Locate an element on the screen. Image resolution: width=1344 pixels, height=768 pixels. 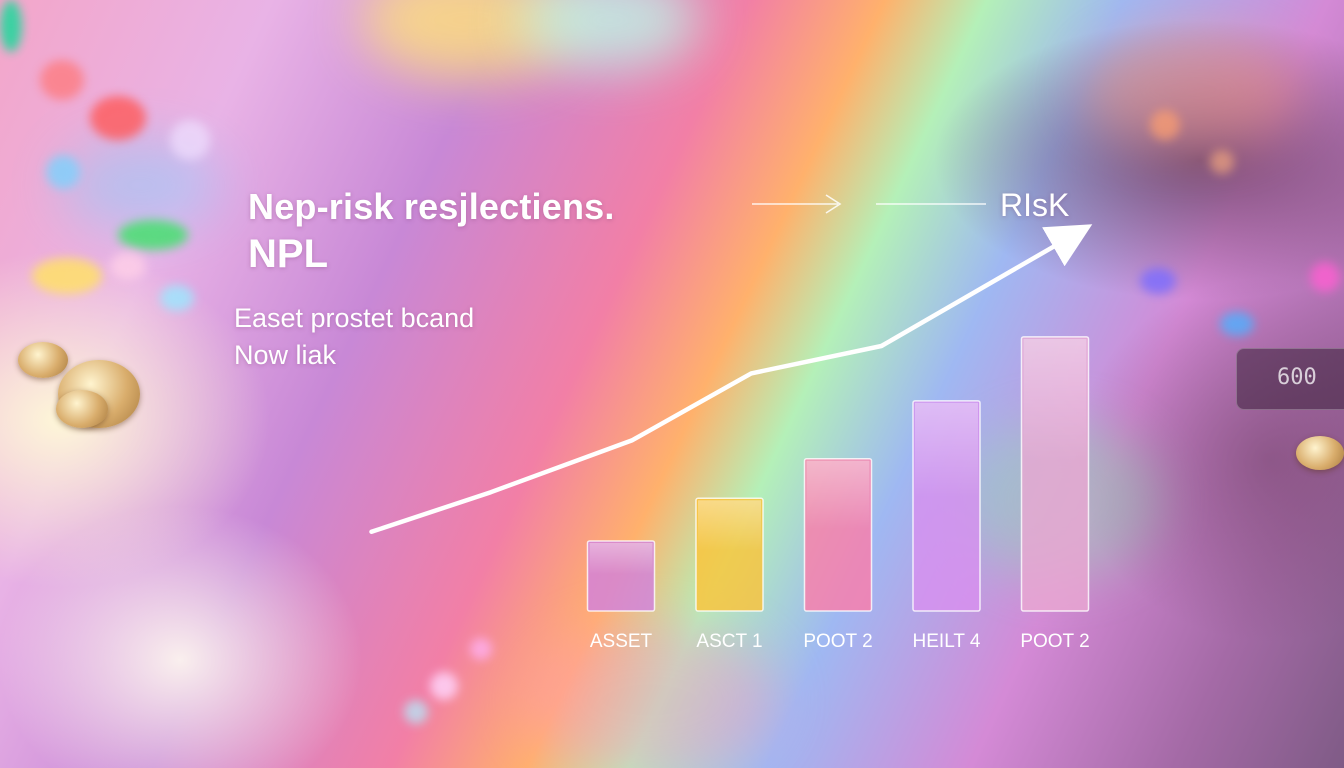
annotation-line-1: Easet prostet bcand is located at coordinates (354, 318).